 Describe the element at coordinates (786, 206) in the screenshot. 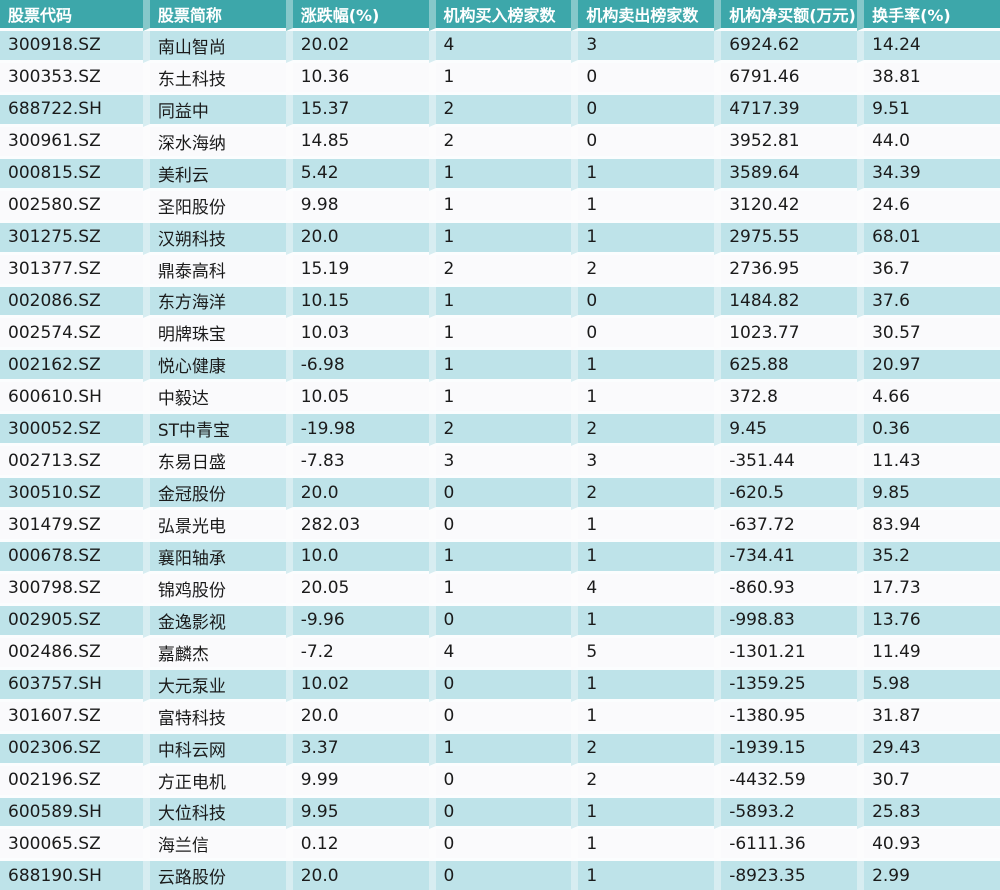

I see `cell-net-buy-amount: 3120.42` at that location.